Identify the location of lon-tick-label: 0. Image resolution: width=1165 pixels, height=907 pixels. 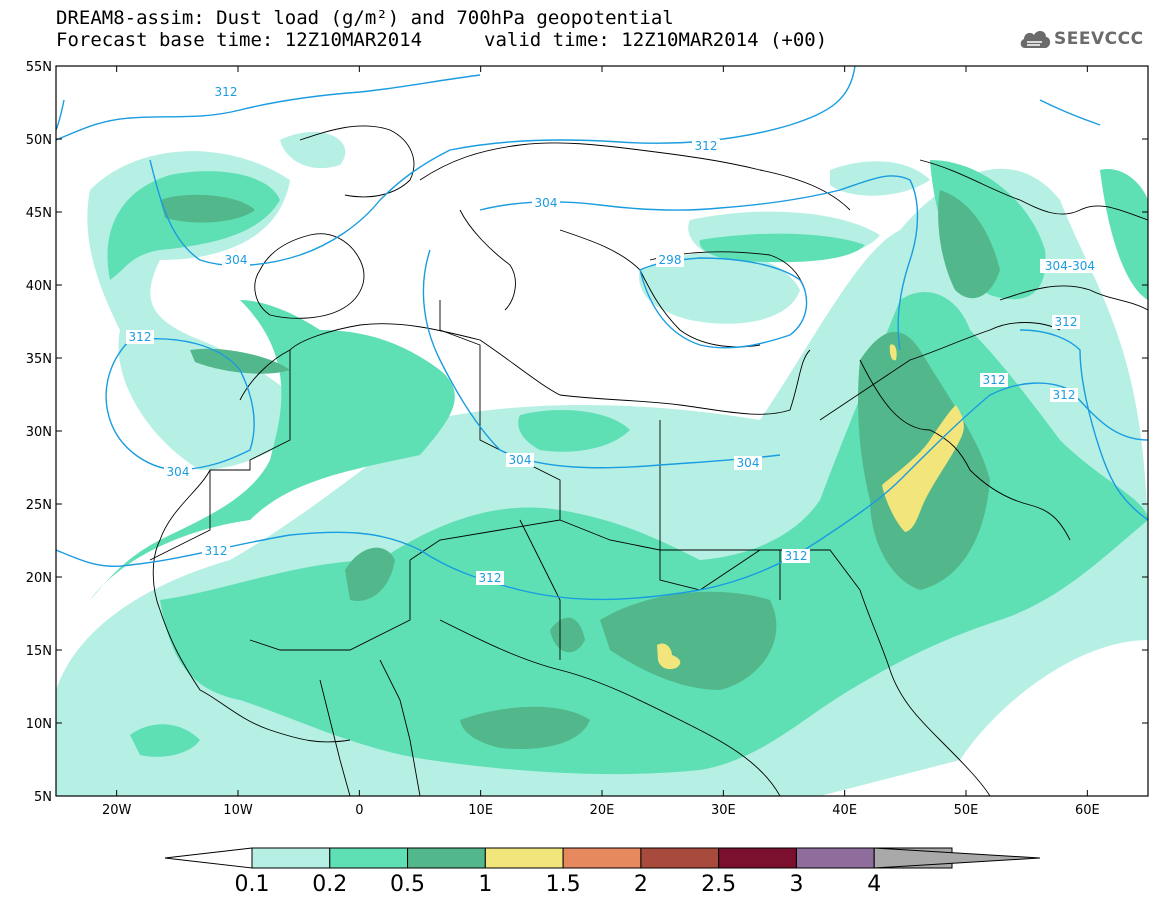
(359, 810).